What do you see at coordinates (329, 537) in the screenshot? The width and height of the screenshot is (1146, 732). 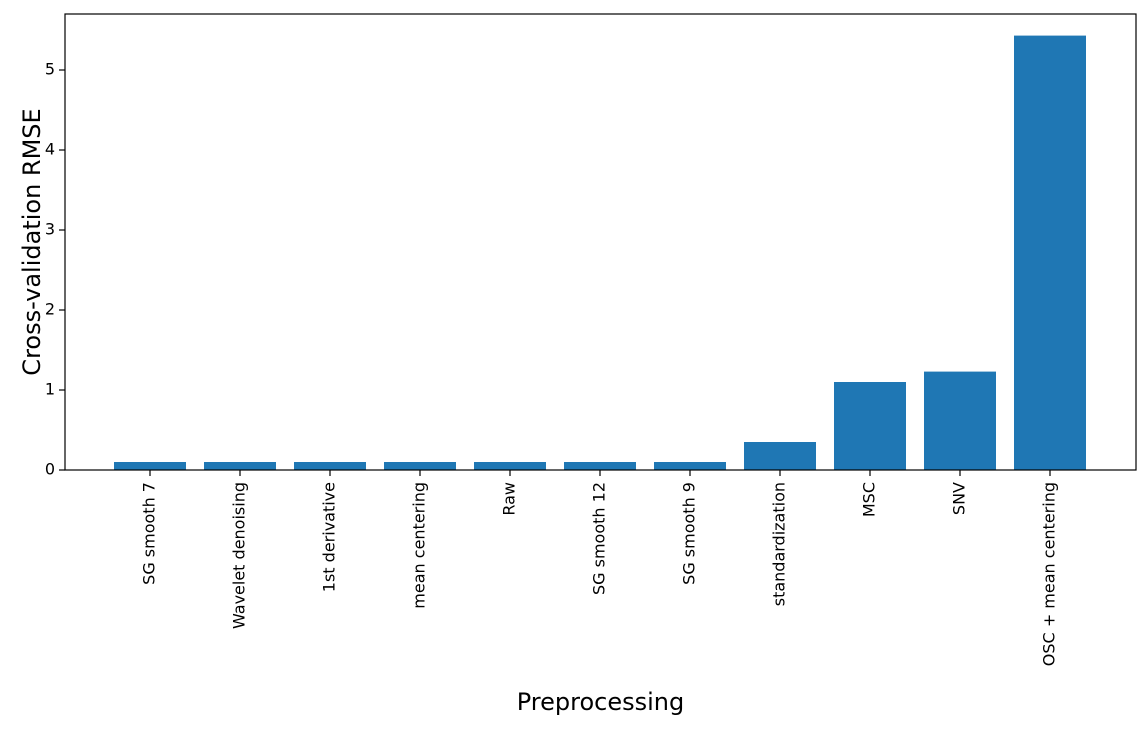 I see `x-tick-label-2: 1st derivative` at bounding box center [329, 537].